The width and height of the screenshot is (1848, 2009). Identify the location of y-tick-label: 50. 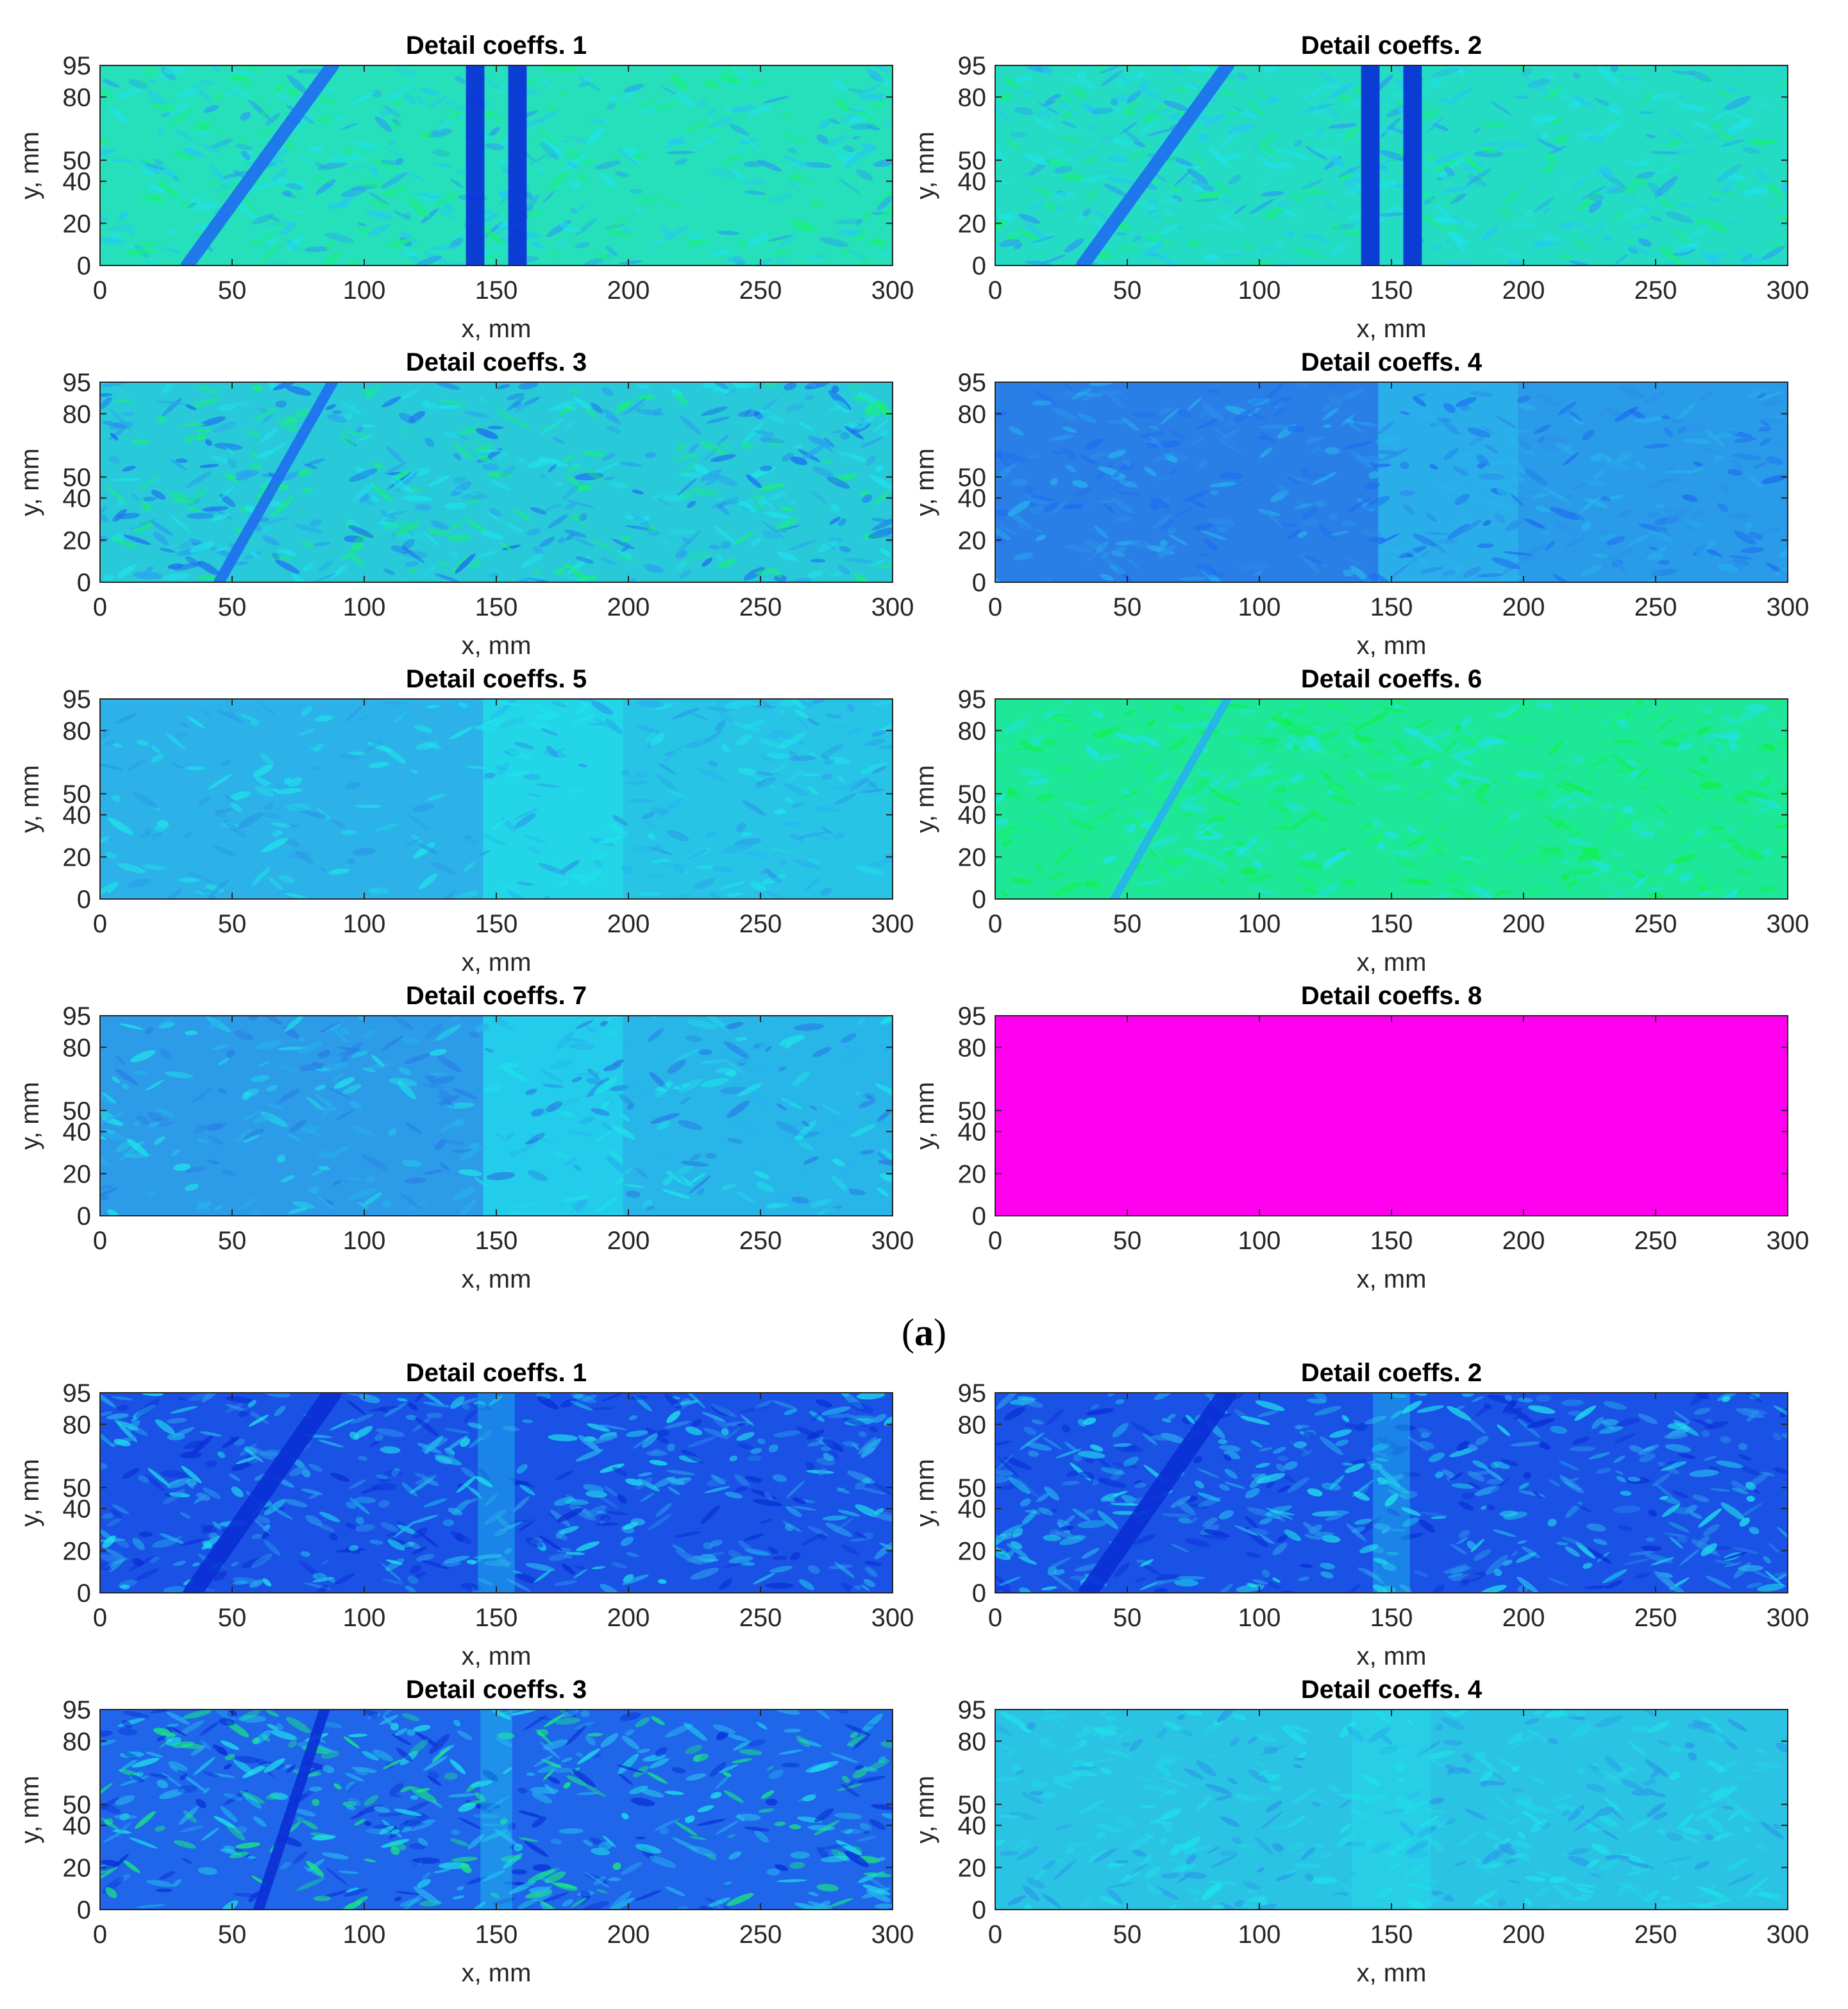
(77, 478).